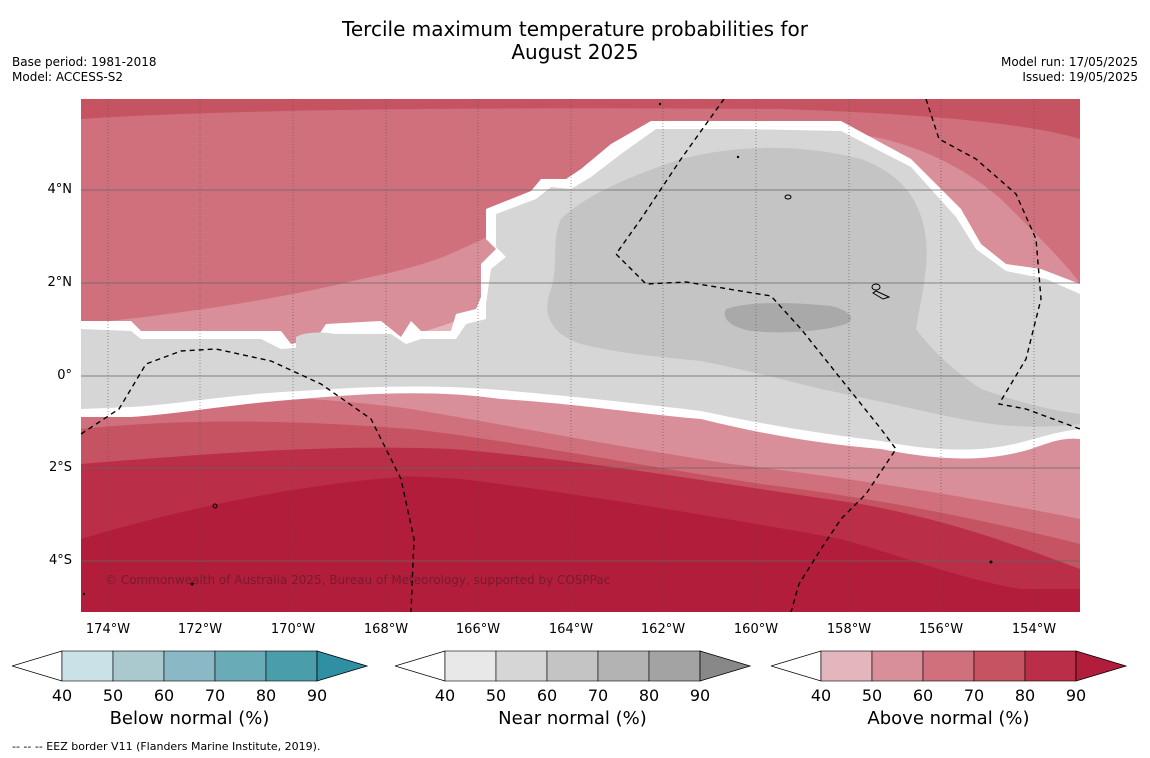  What do you see at coordinates (1080, 77) in the screenshot?
I see `issued-text: Issued: 19/05/2025` at bounding box center [1080, 77].